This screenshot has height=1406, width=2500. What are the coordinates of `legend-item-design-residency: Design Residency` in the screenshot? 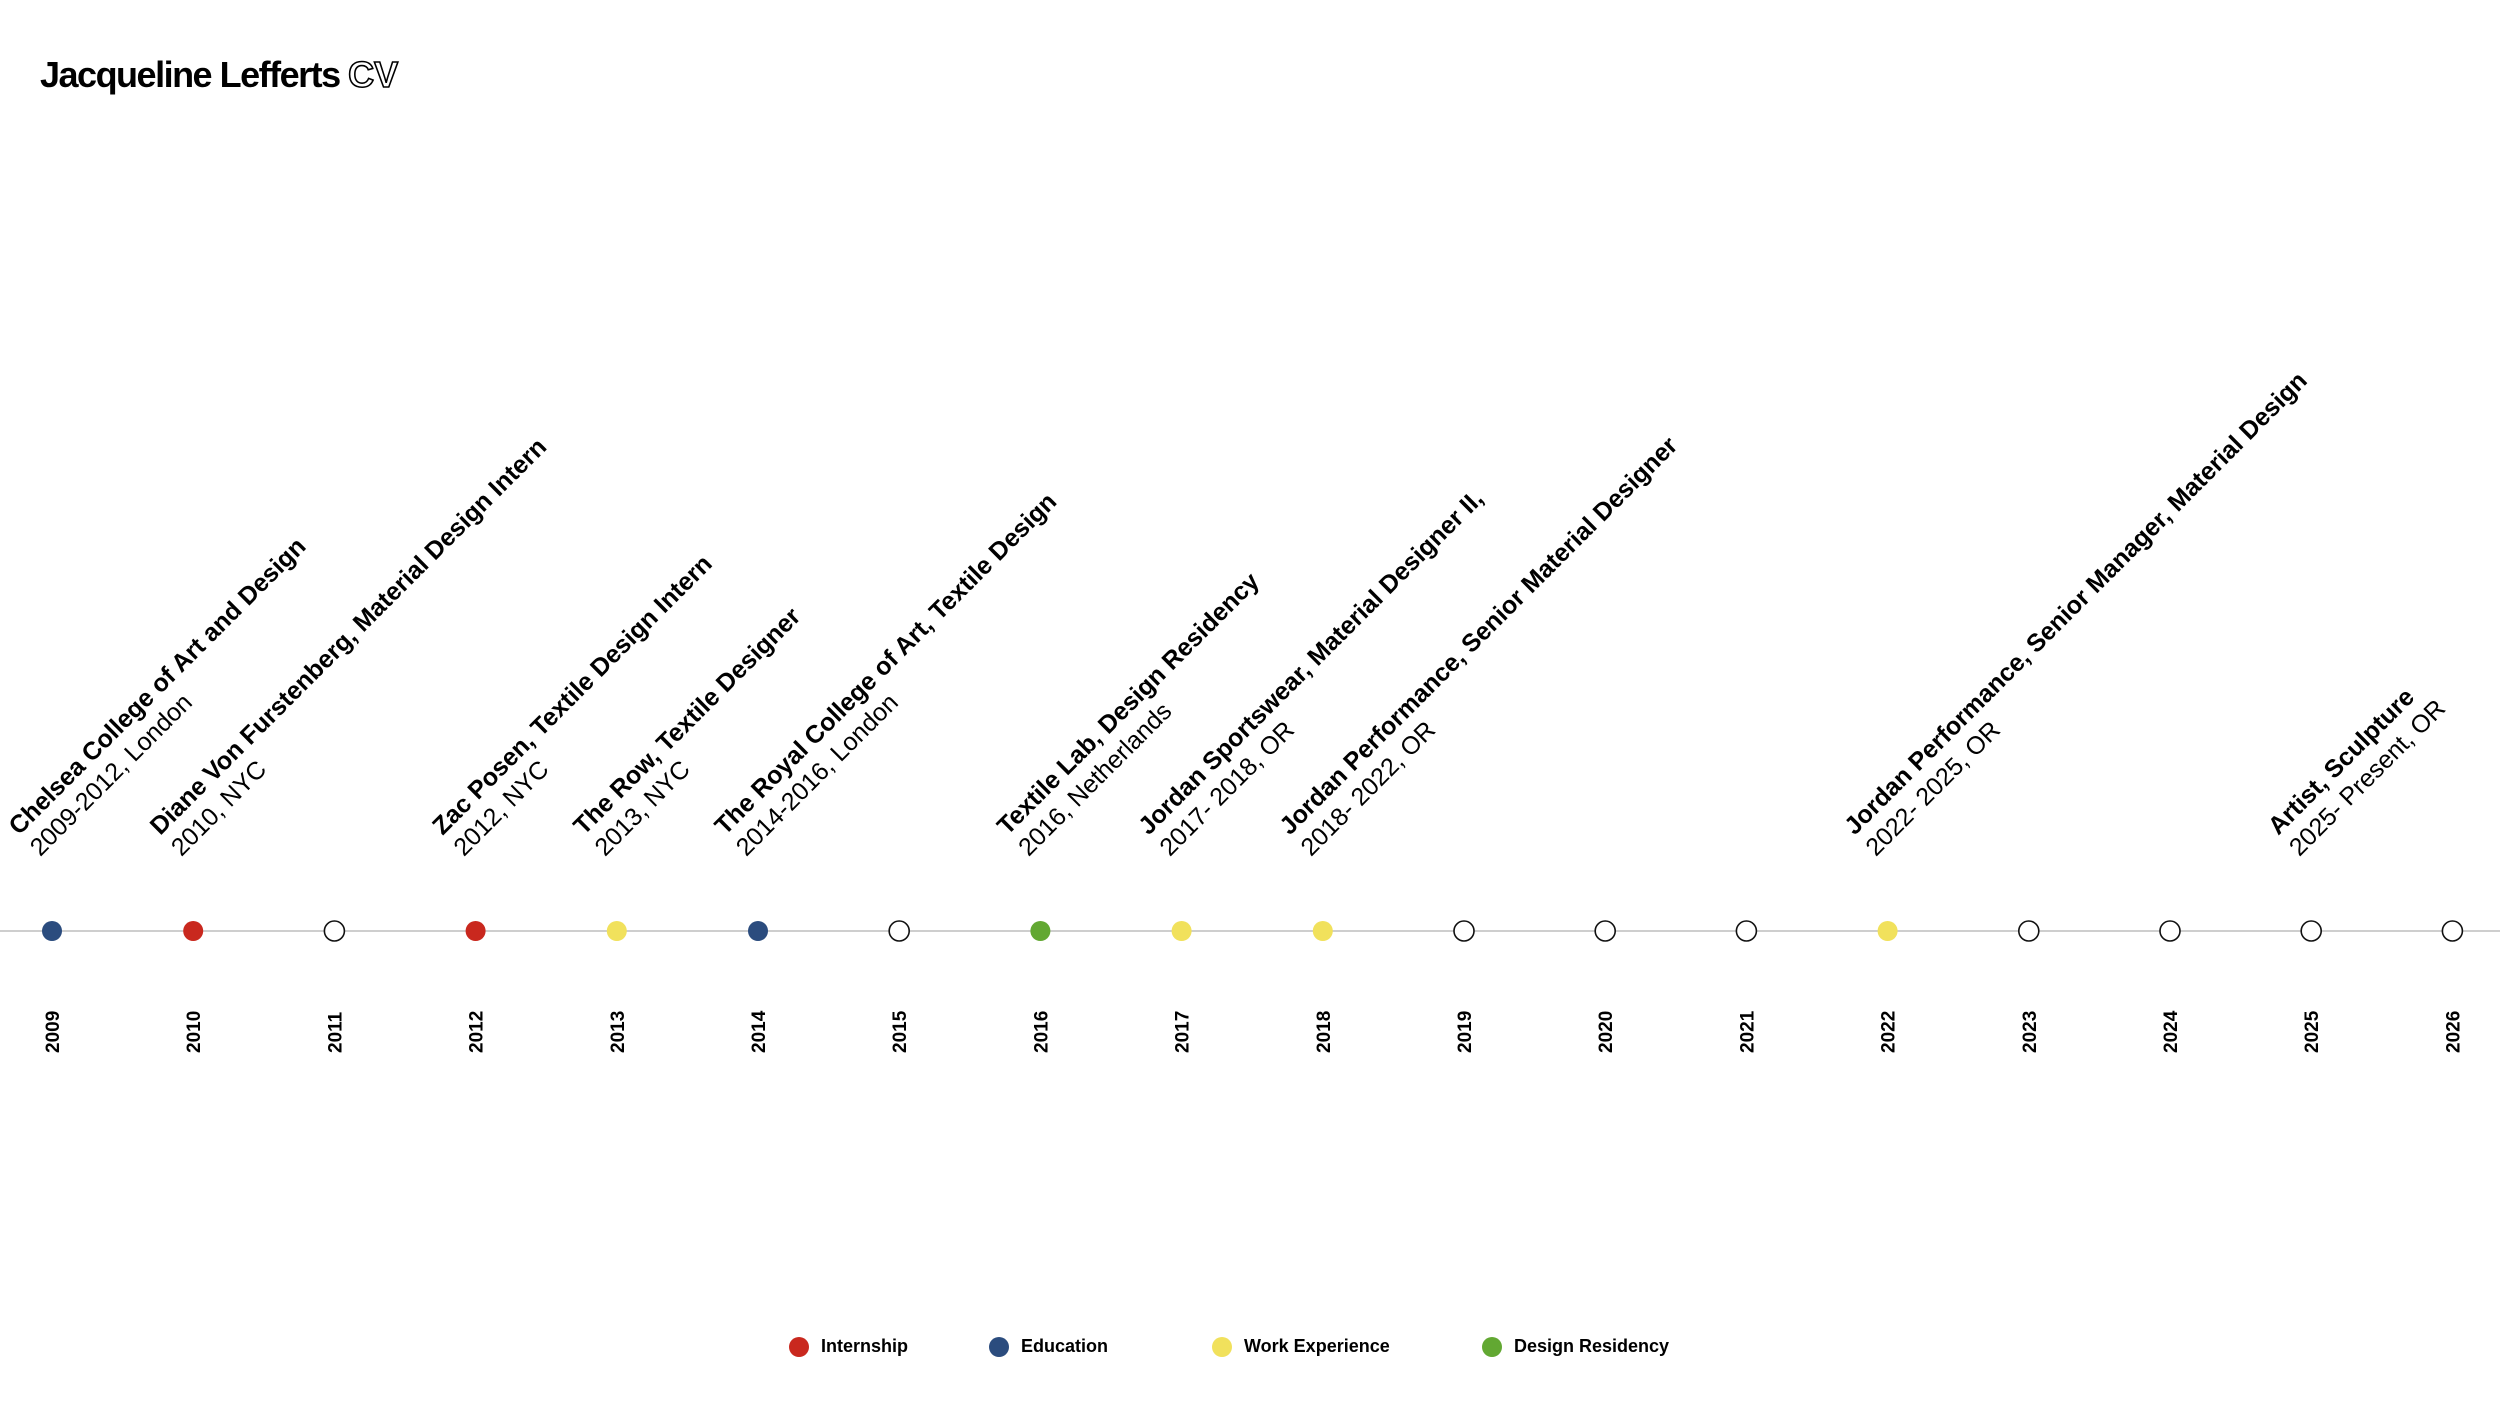 It's located at (1575, 1346).